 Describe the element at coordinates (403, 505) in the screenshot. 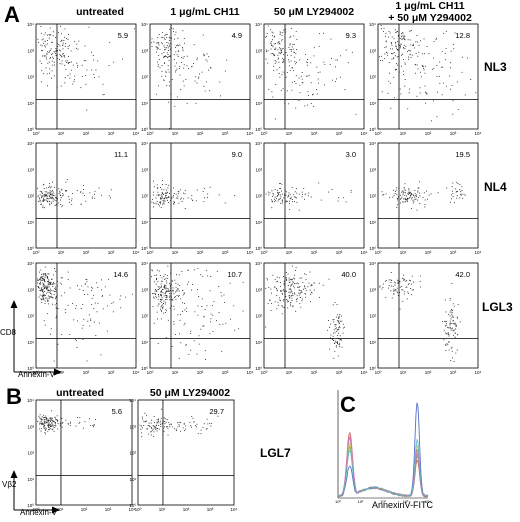

I see `x-axis-label-annexin-fitc: AnnexinV-FITC` at that location.